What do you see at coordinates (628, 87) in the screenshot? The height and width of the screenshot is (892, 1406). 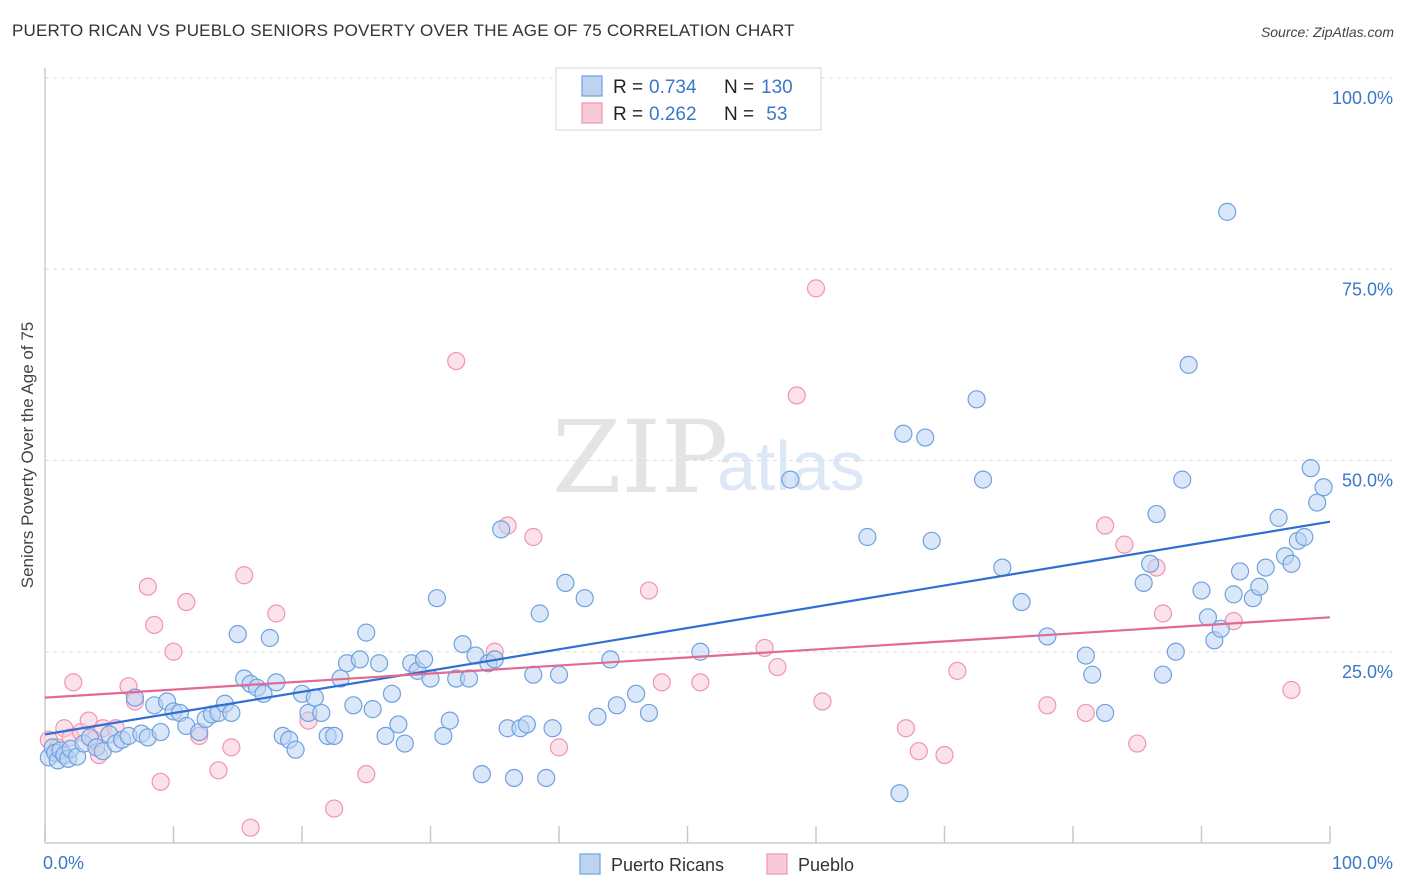 I see `legend-r-label-0: R =` at bounding box center [628, 87].